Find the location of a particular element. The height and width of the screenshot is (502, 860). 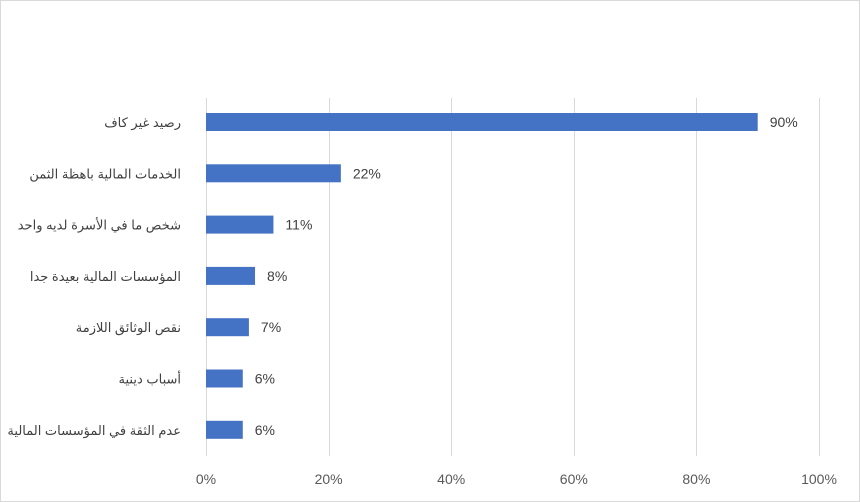

data-label: 90% is located at coordinates (784, 122).